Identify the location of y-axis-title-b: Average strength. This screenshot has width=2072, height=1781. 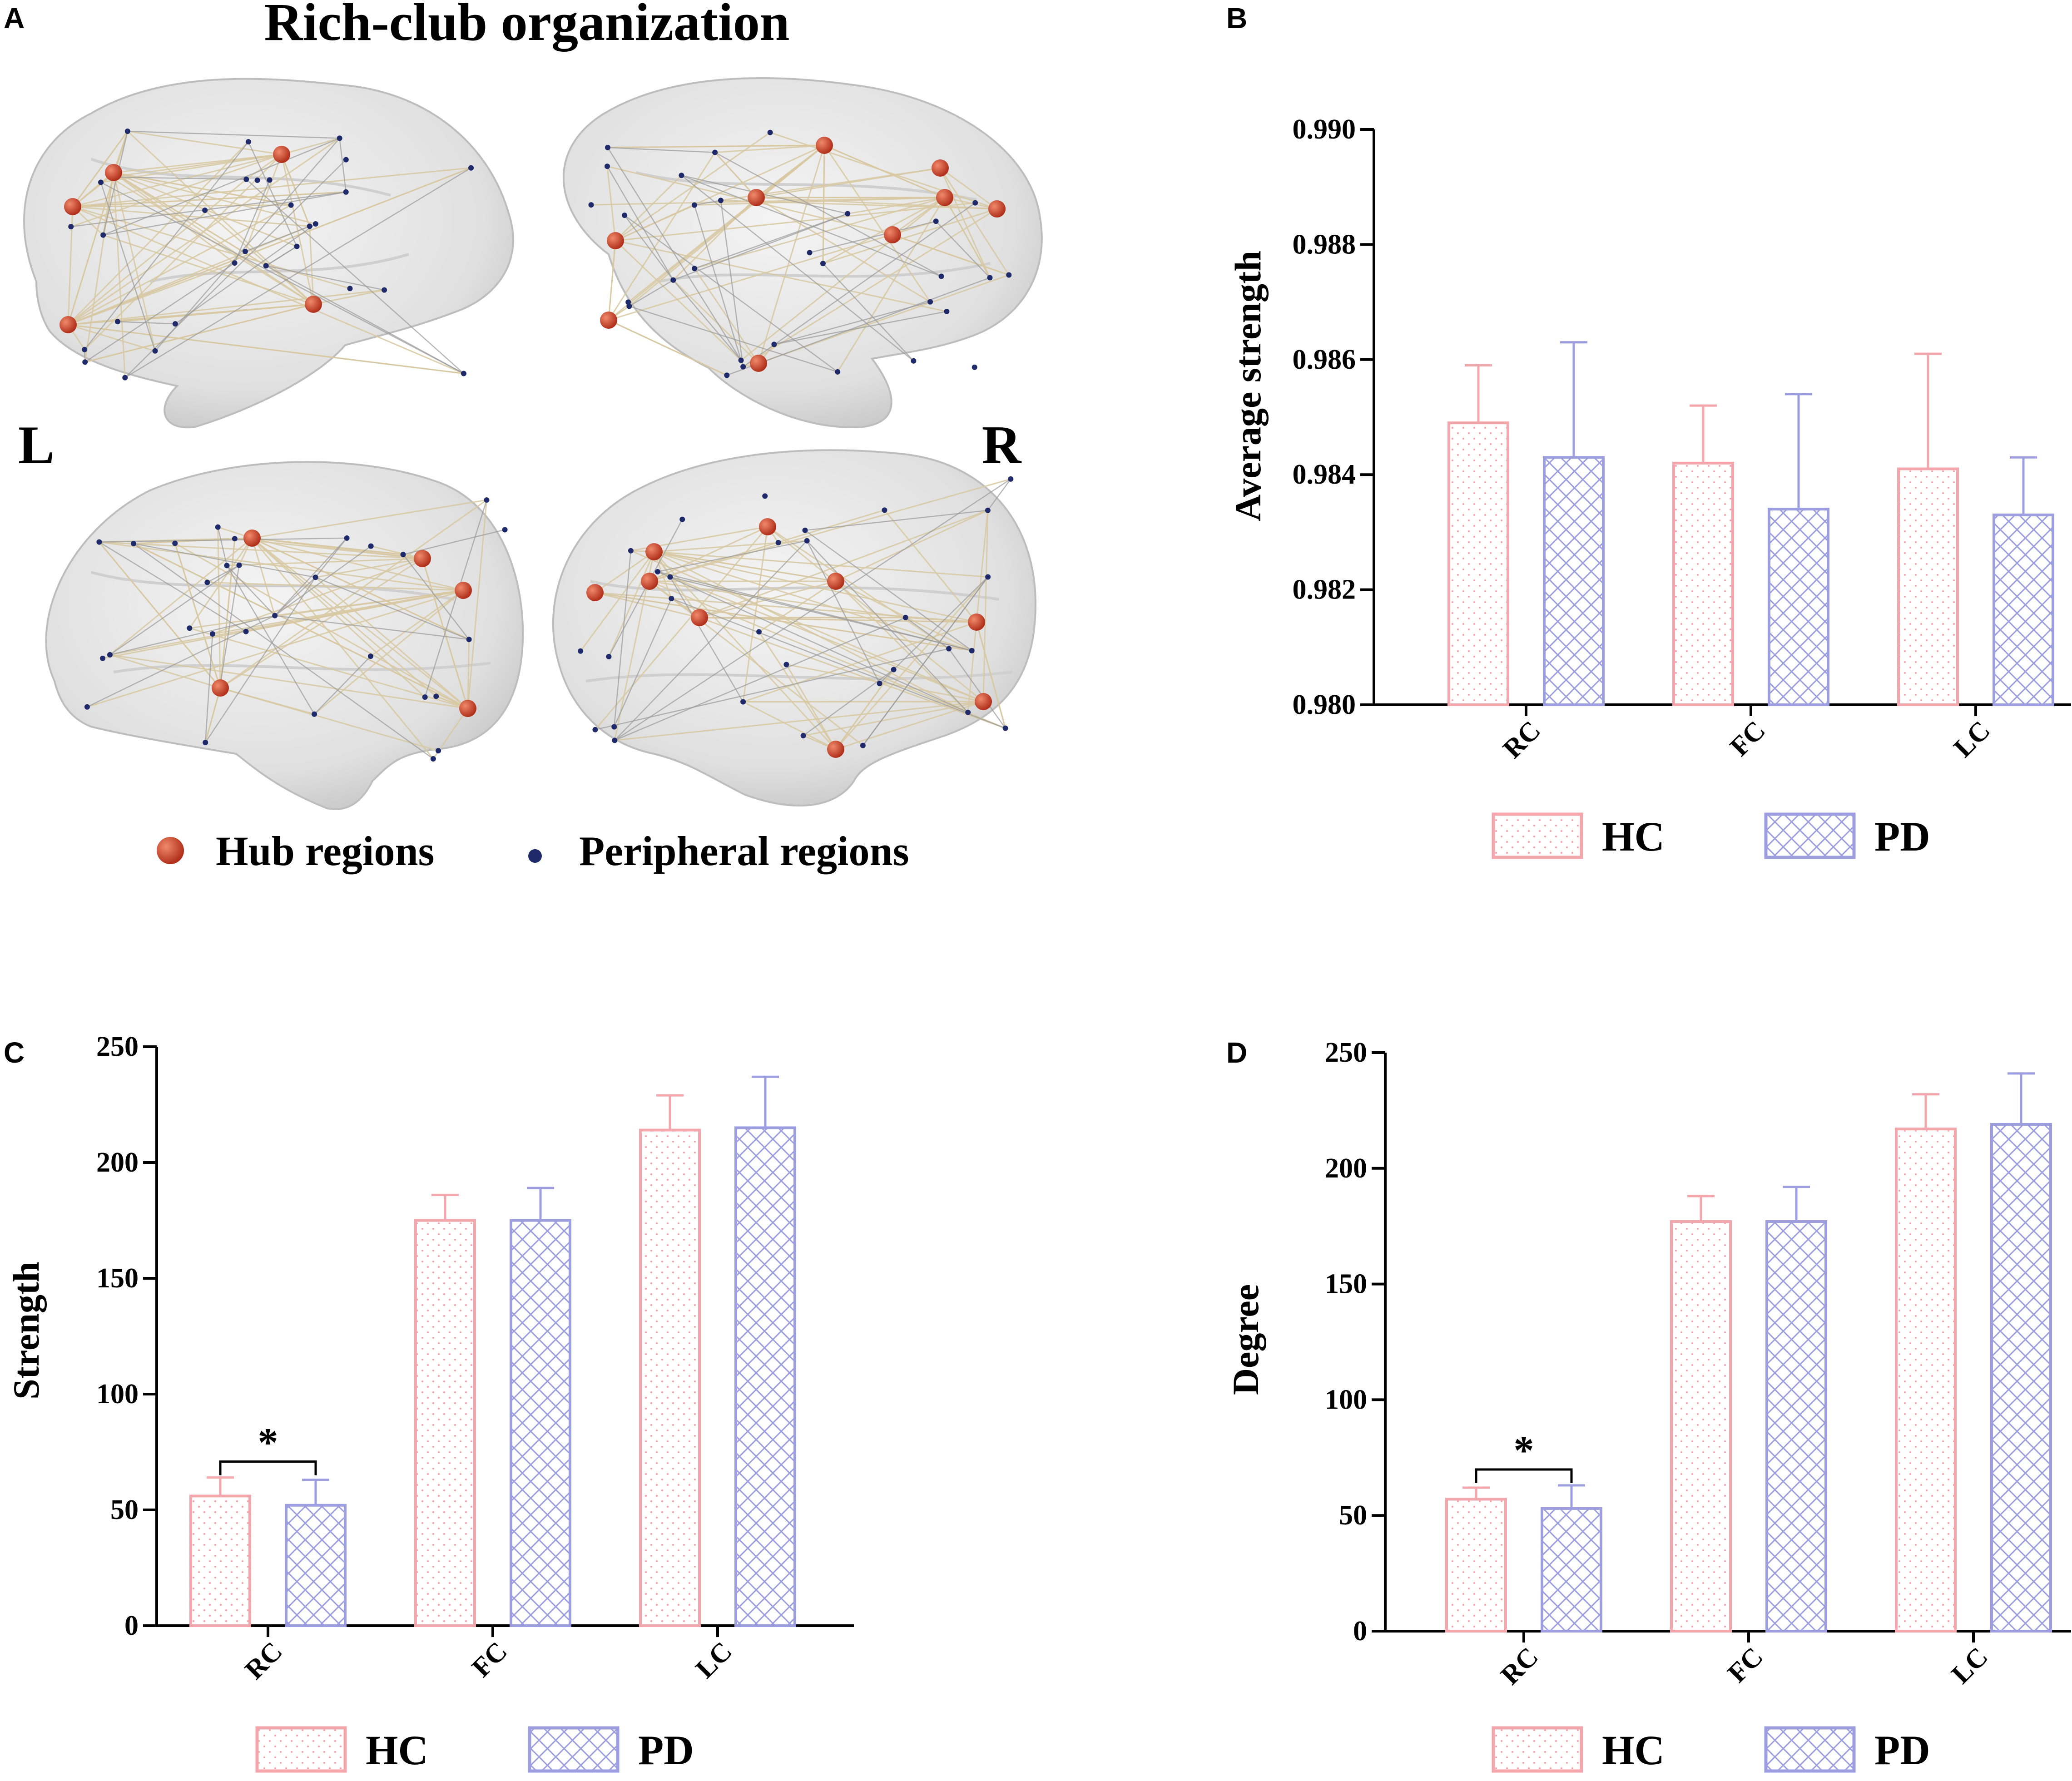
(1248, 386).